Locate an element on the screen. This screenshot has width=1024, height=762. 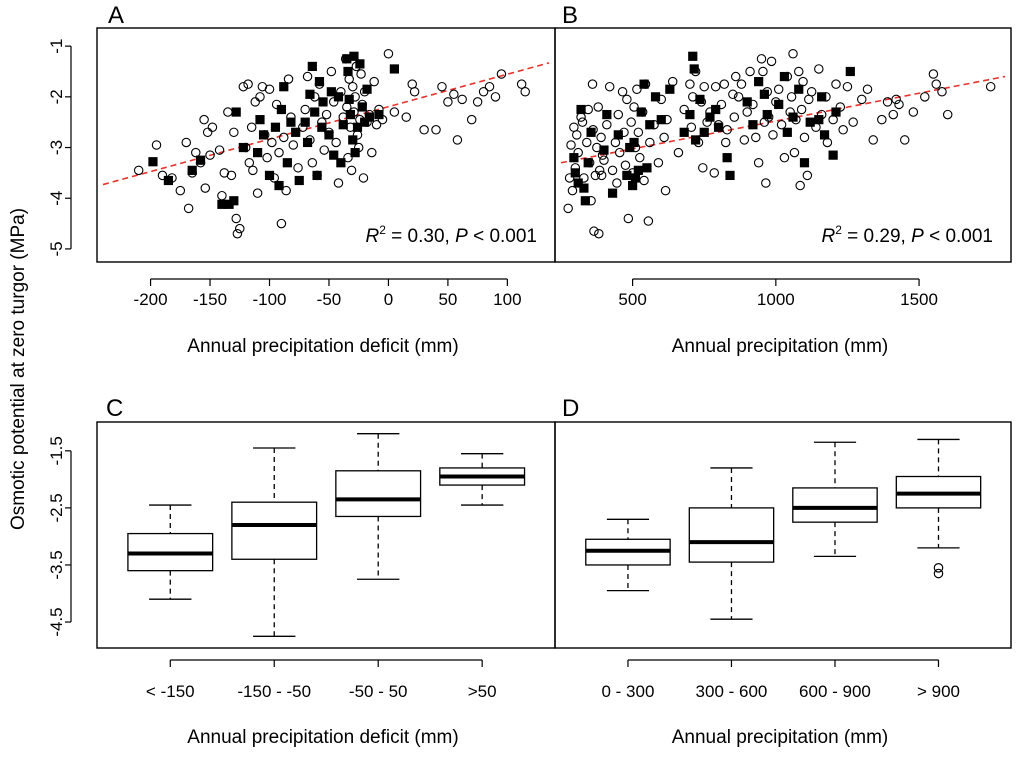
stat-annotation: R2 = 0.30, P < 0.001 is located at coordinates (451, 235).